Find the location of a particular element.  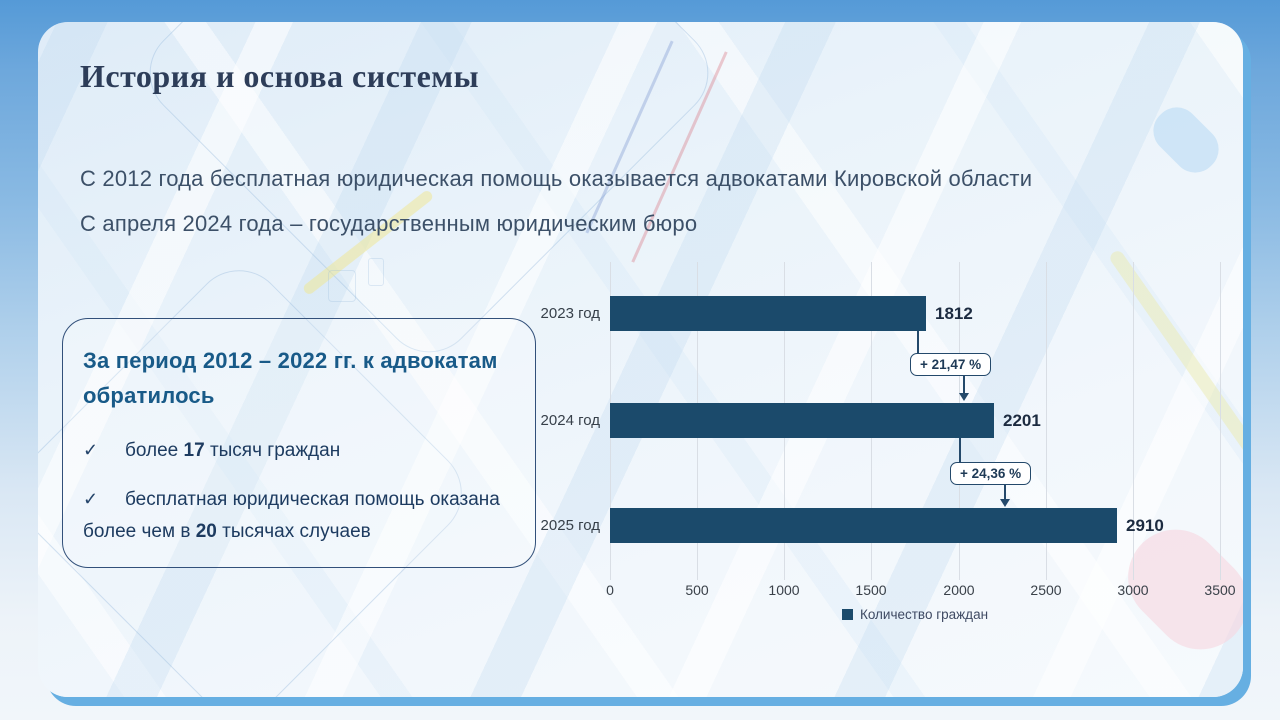

chart-legend: Количество граждан is located at coordinates (915, 614).